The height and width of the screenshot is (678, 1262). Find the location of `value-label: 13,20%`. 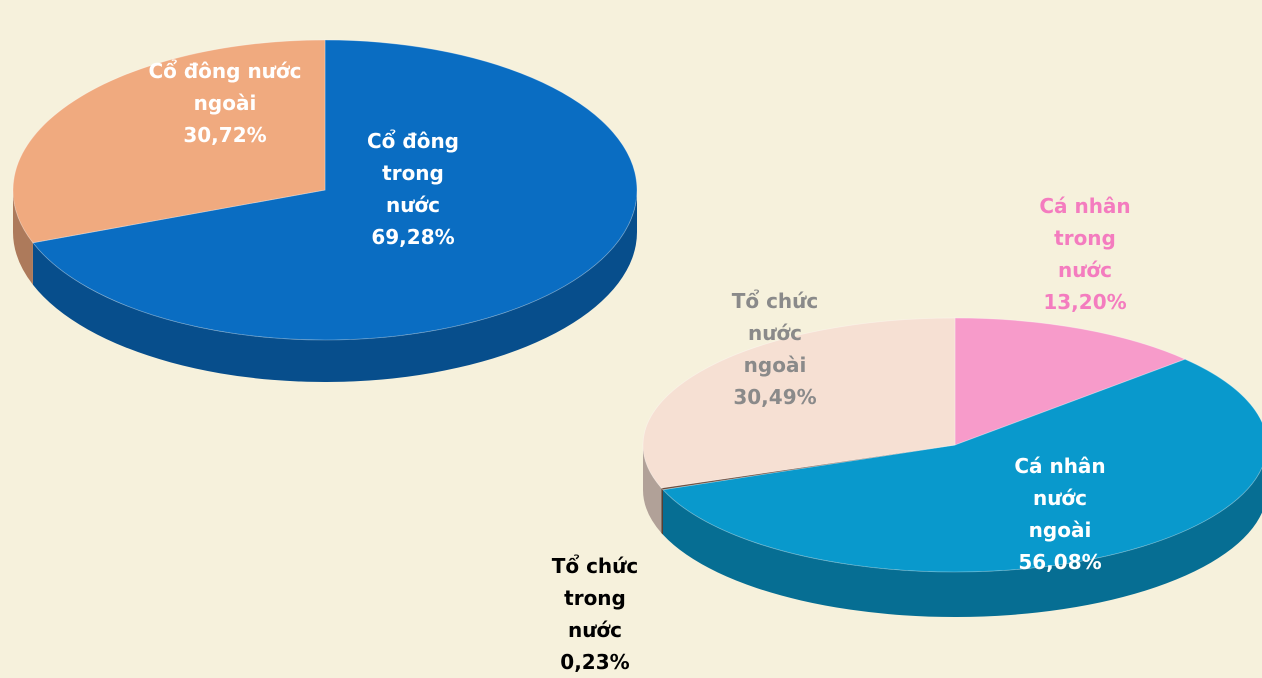

value-label: 13,20% is located at coordinates (1085, 302).